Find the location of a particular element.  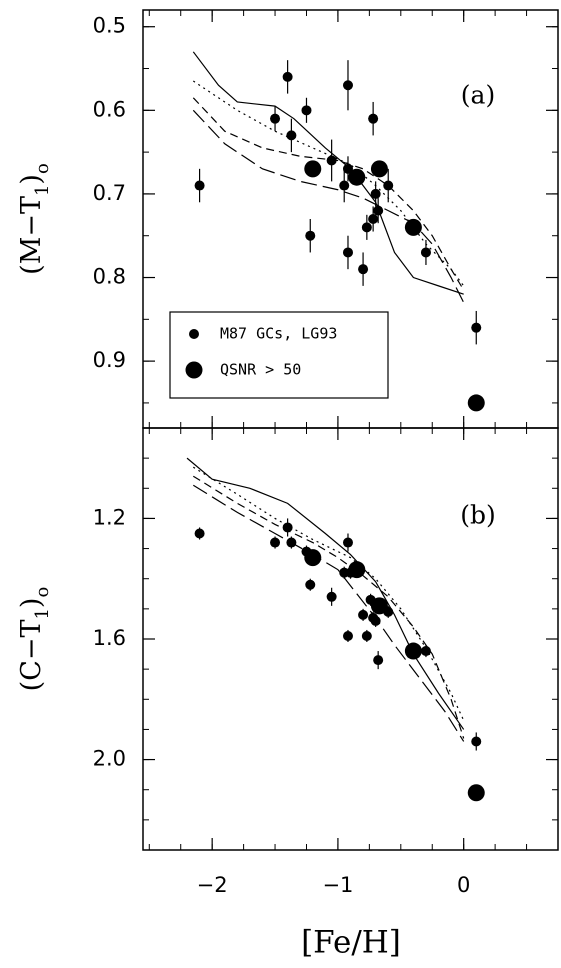

y-axis-label-part: (M−T is located at coordinates (31, 235).